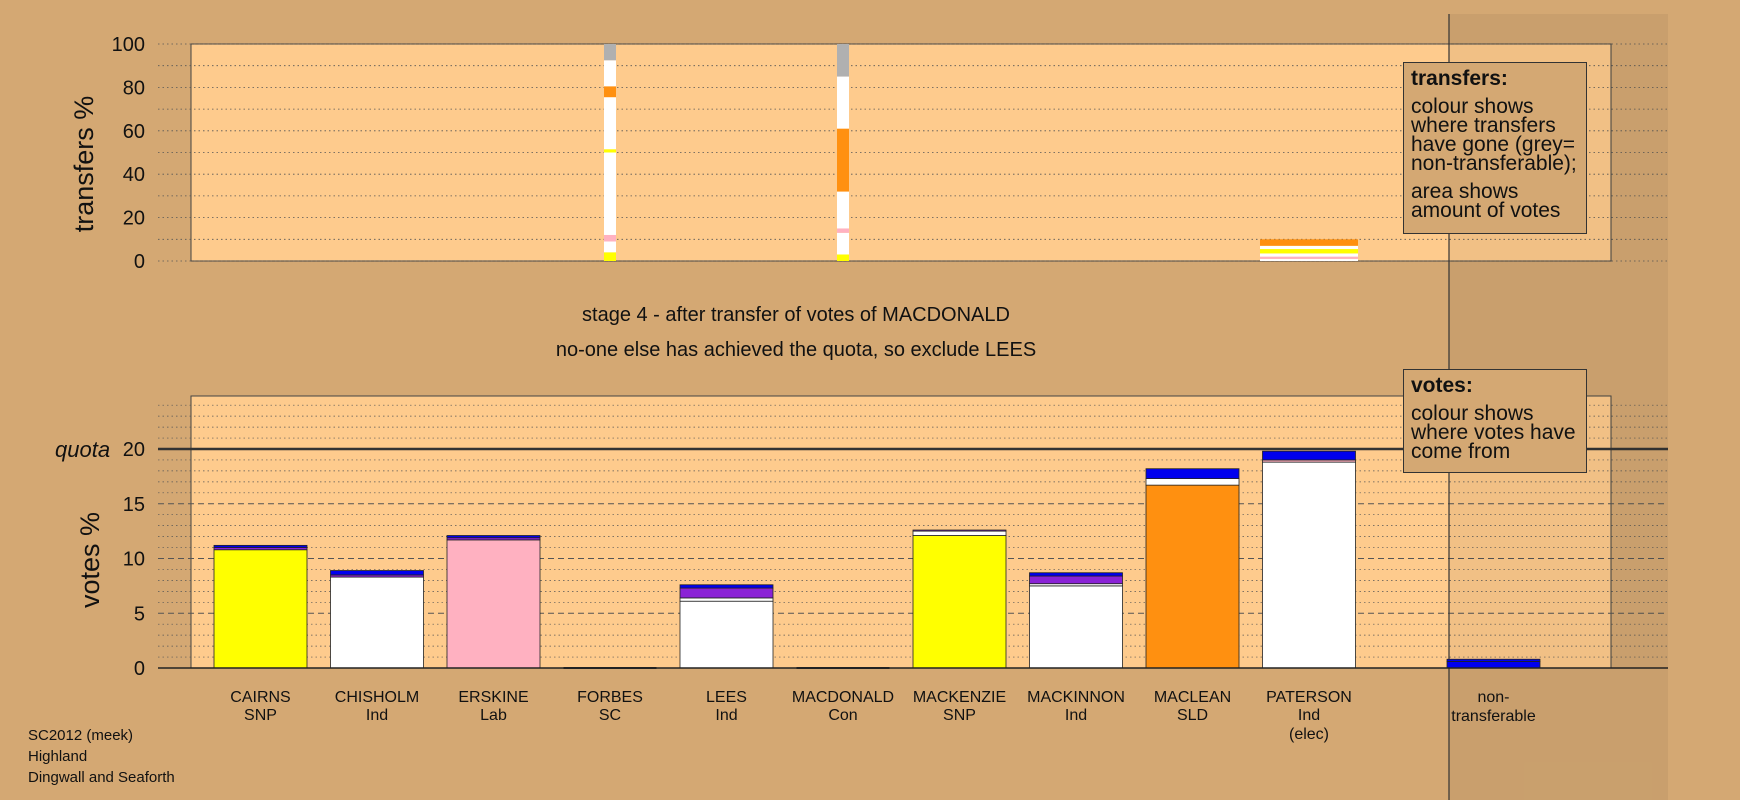 Image resolution: width=1740 pixels, height=800 pixels. What do you see at coordinates (134, 175) in the screenshot?
I see `transfers-tick-label: 40` at bounding box center [134, 175].